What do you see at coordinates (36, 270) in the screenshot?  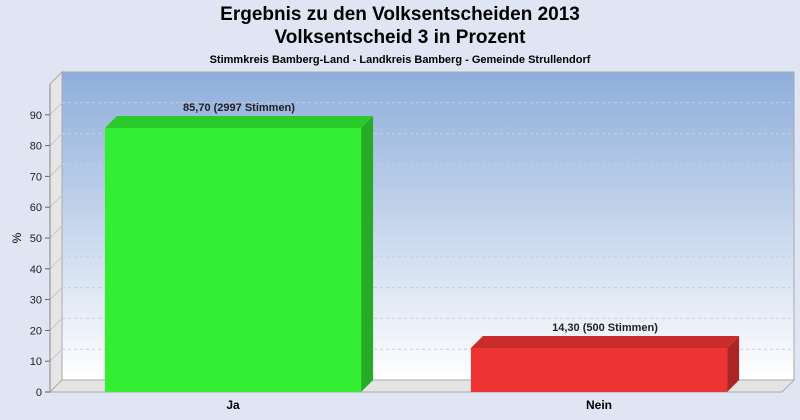 I see `y-tick-label: 40` at bounding box center [36, 270].